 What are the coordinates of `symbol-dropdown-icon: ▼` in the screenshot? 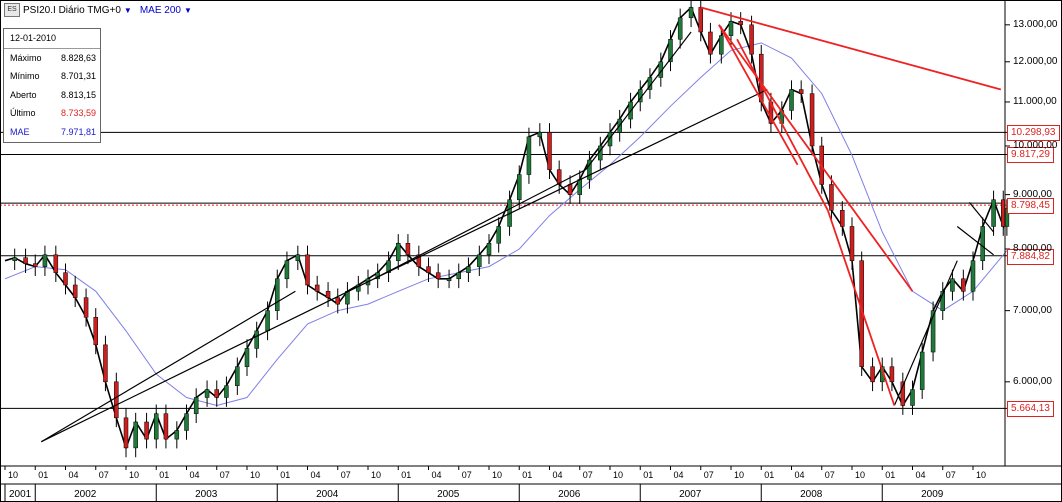 It's located at (127, 10).